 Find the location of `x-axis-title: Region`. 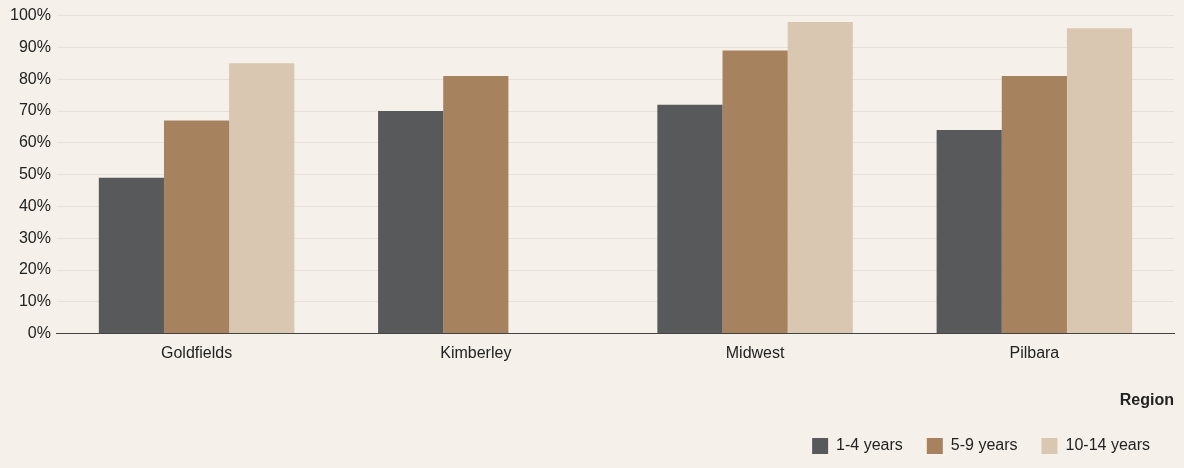

x-axis-title: Region is located at coordinates (1146, 399).